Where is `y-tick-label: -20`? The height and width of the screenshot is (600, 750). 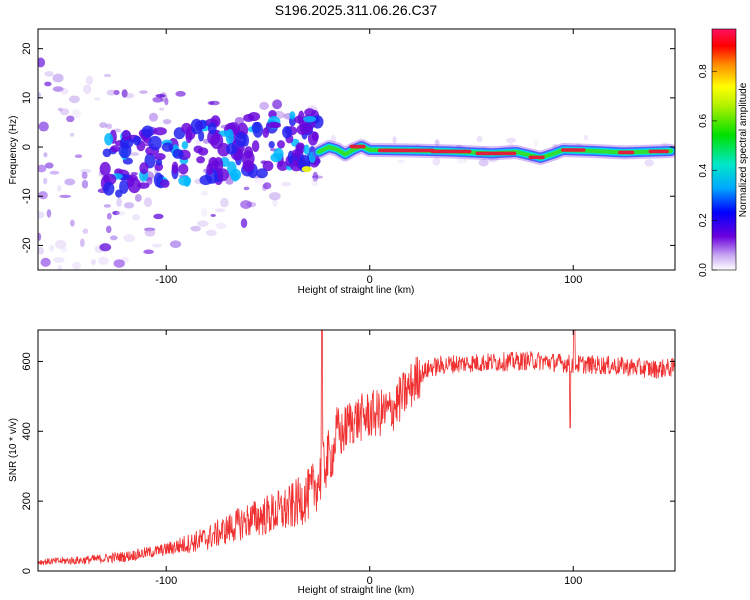 y-tick-label: -20 is located at coordinates (27, 245).